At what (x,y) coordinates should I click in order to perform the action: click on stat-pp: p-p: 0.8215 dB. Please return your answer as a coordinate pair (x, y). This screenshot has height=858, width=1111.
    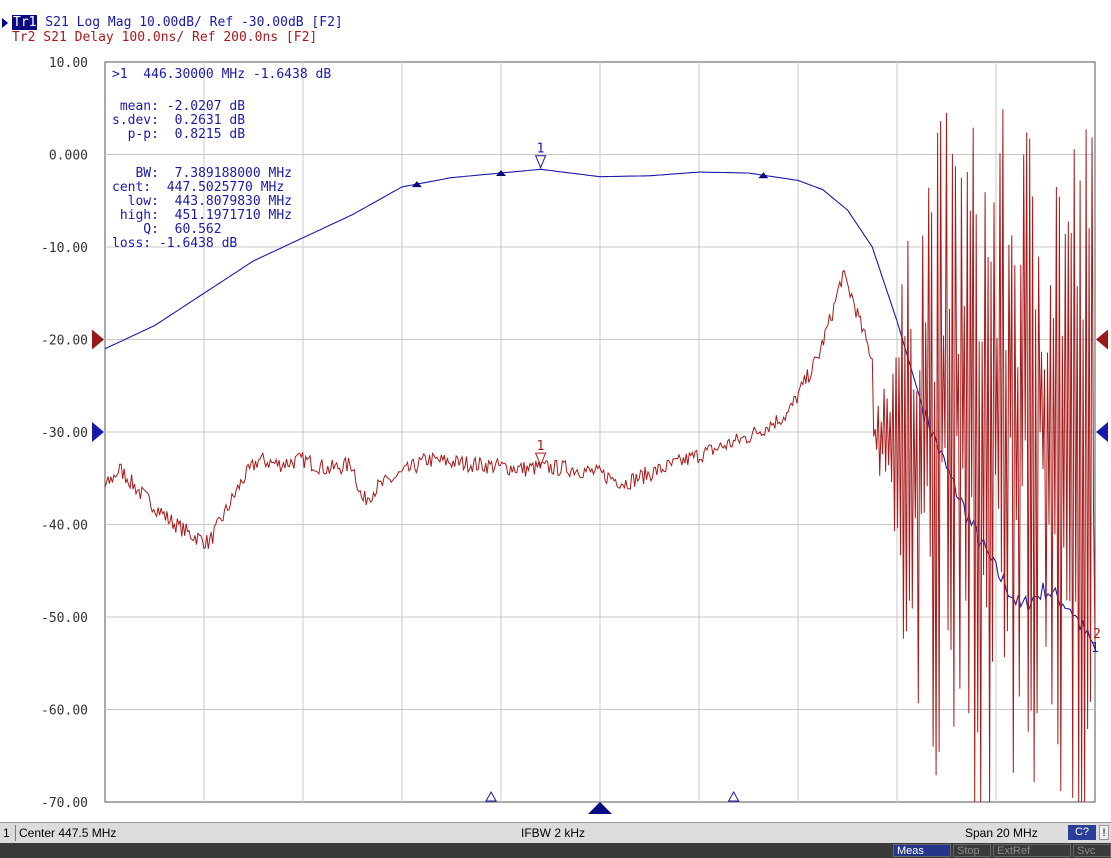
    Looking at the image, I should click on (178, 134).